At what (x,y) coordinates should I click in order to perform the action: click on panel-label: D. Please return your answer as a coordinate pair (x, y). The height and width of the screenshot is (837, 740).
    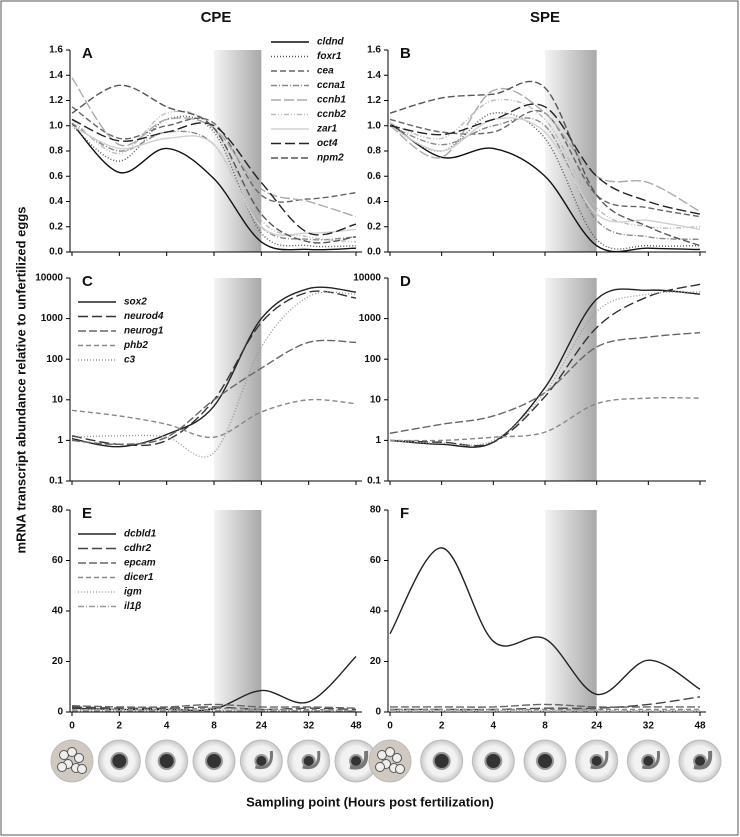
    Looking at the image, I should click on (405, 281).